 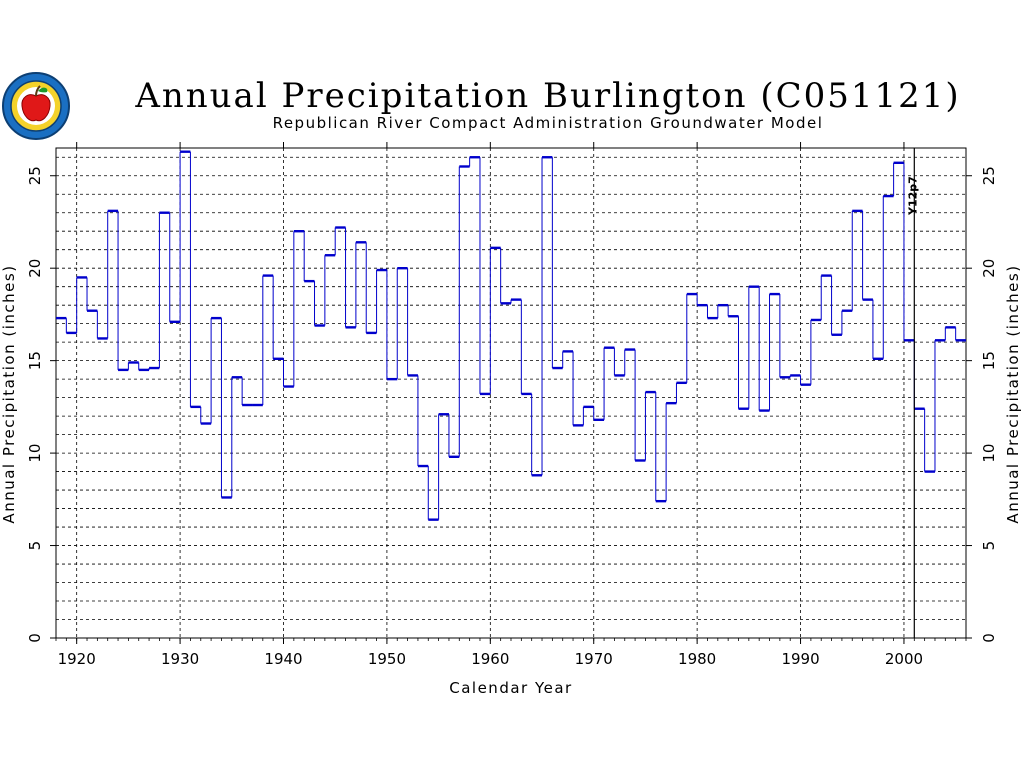 What do you see at coordinates (35, 268) in the screenshot?
I see `y-tick-label-left: 20` at bounding box center [35, 268].